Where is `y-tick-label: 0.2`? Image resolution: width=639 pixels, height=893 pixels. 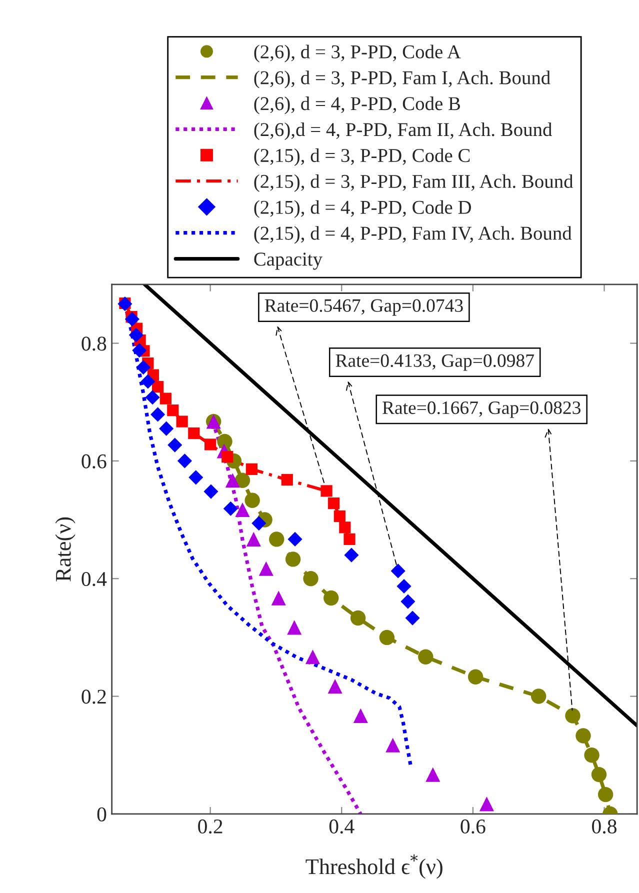 y-tick-label: 0.2 is located at coordinates (94, 697).